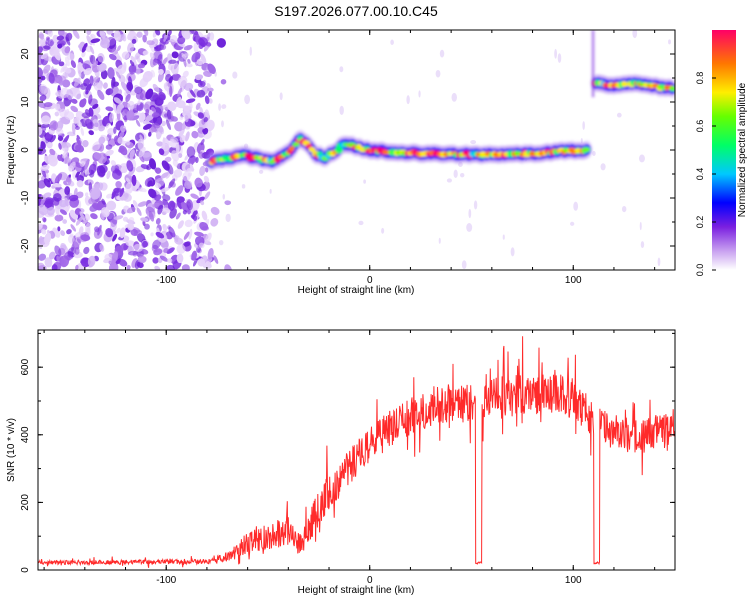 Image resolution: width=750 pixels, height=600 pixels. I want to click on spectrogram-y-tick-label: 20, so click(25, 54).